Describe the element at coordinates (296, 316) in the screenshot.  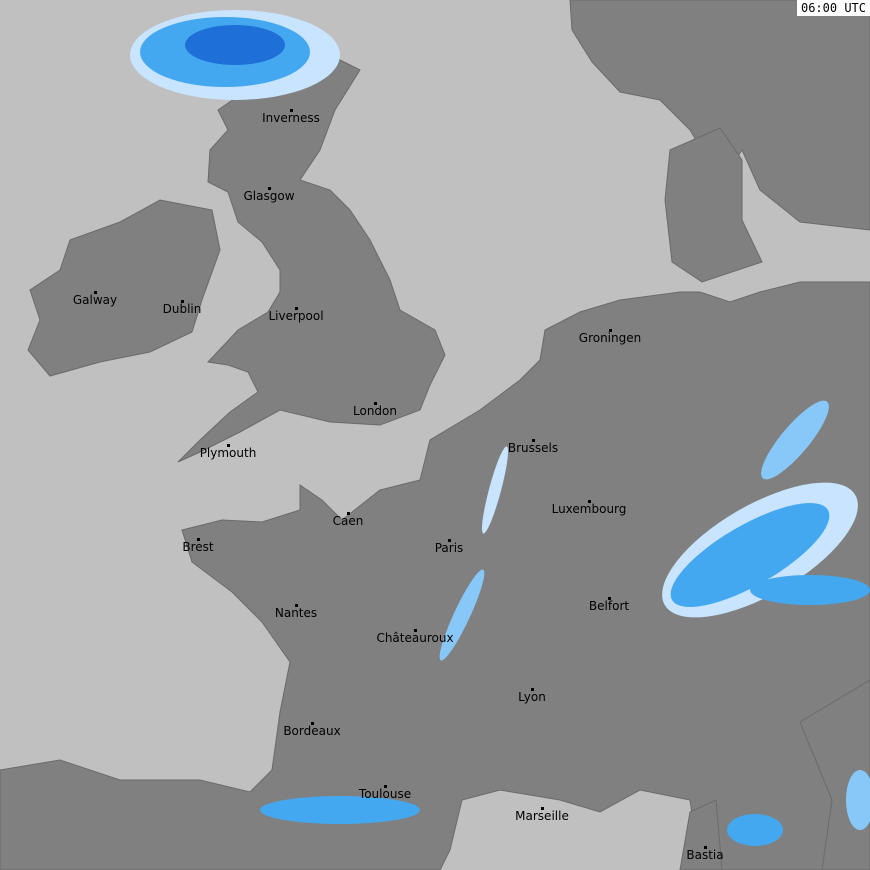
I see `city-label: Liverpool` at that location.